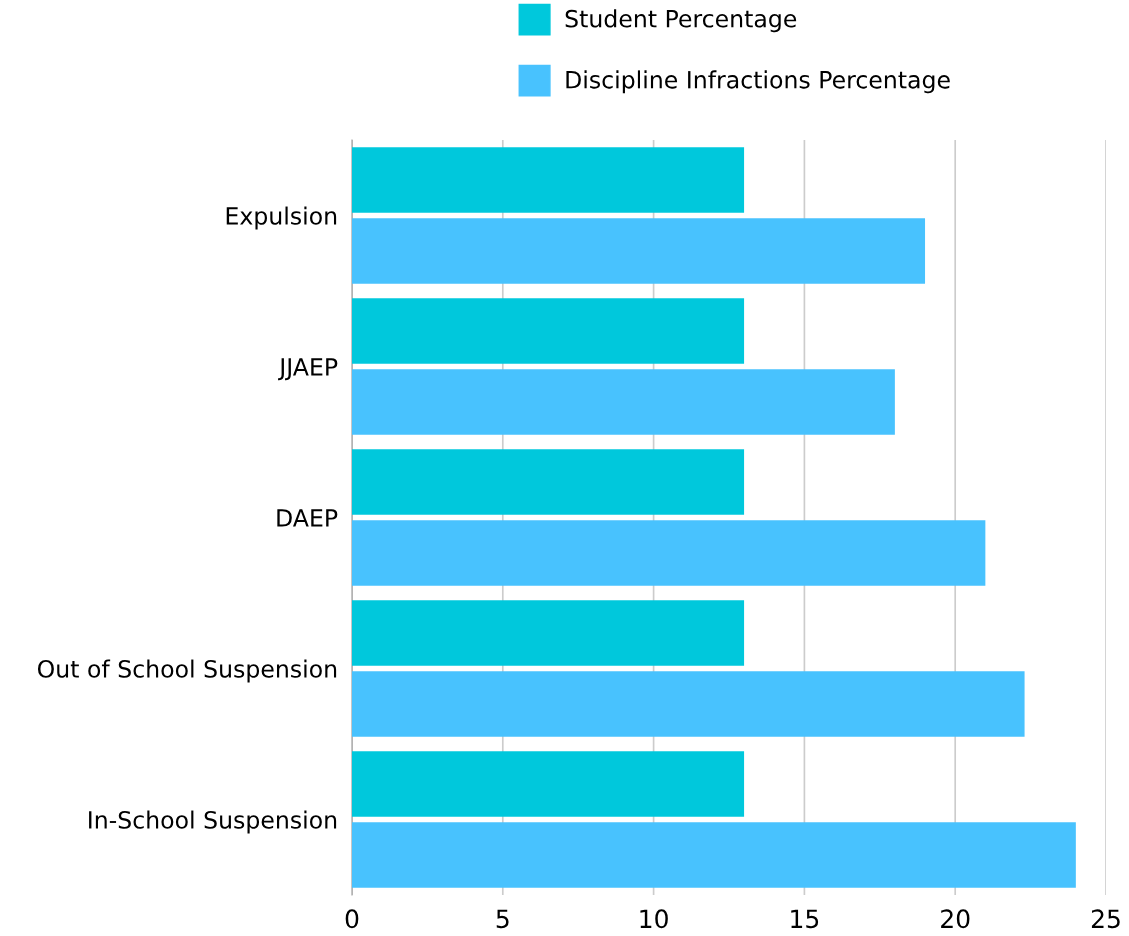 Image resolution: width=1129 pixels, height=936 pixels. I want to click on x-tick-label: 10, so click(654, 919).